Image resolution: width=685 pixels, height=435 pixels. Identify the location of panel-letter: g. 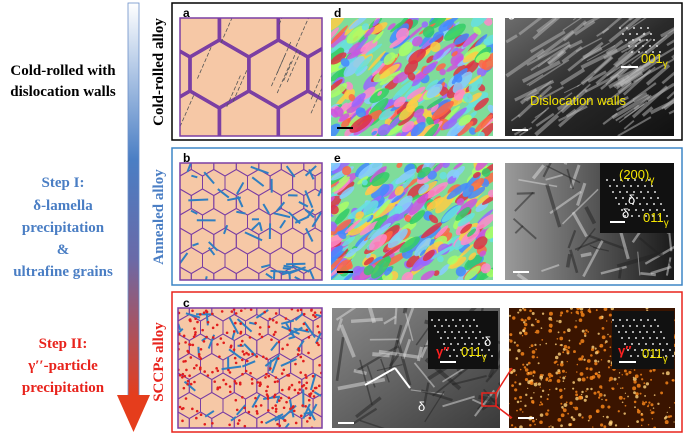
(511, 13).